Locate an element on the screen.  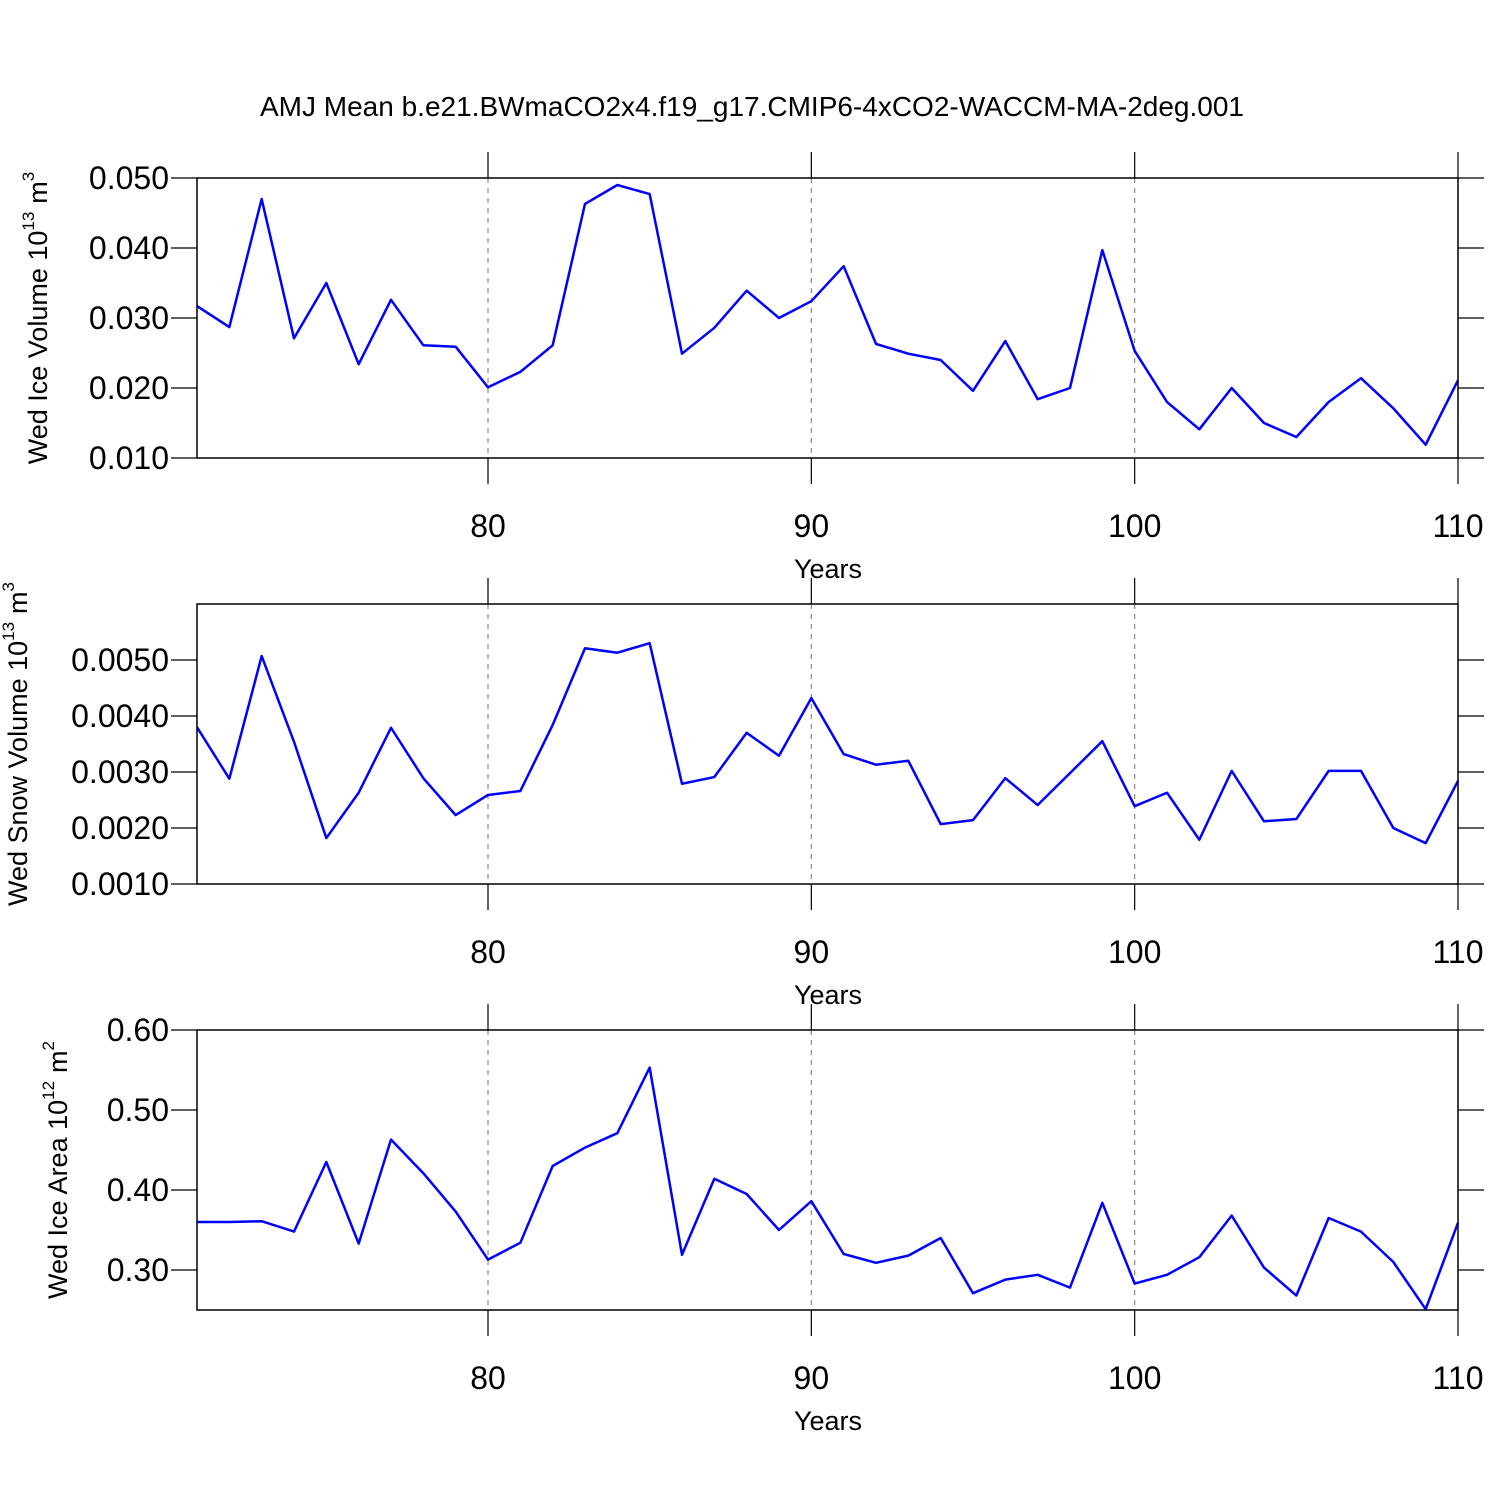
y-tick-label: 0.050 is located at coordinates (129, 178).